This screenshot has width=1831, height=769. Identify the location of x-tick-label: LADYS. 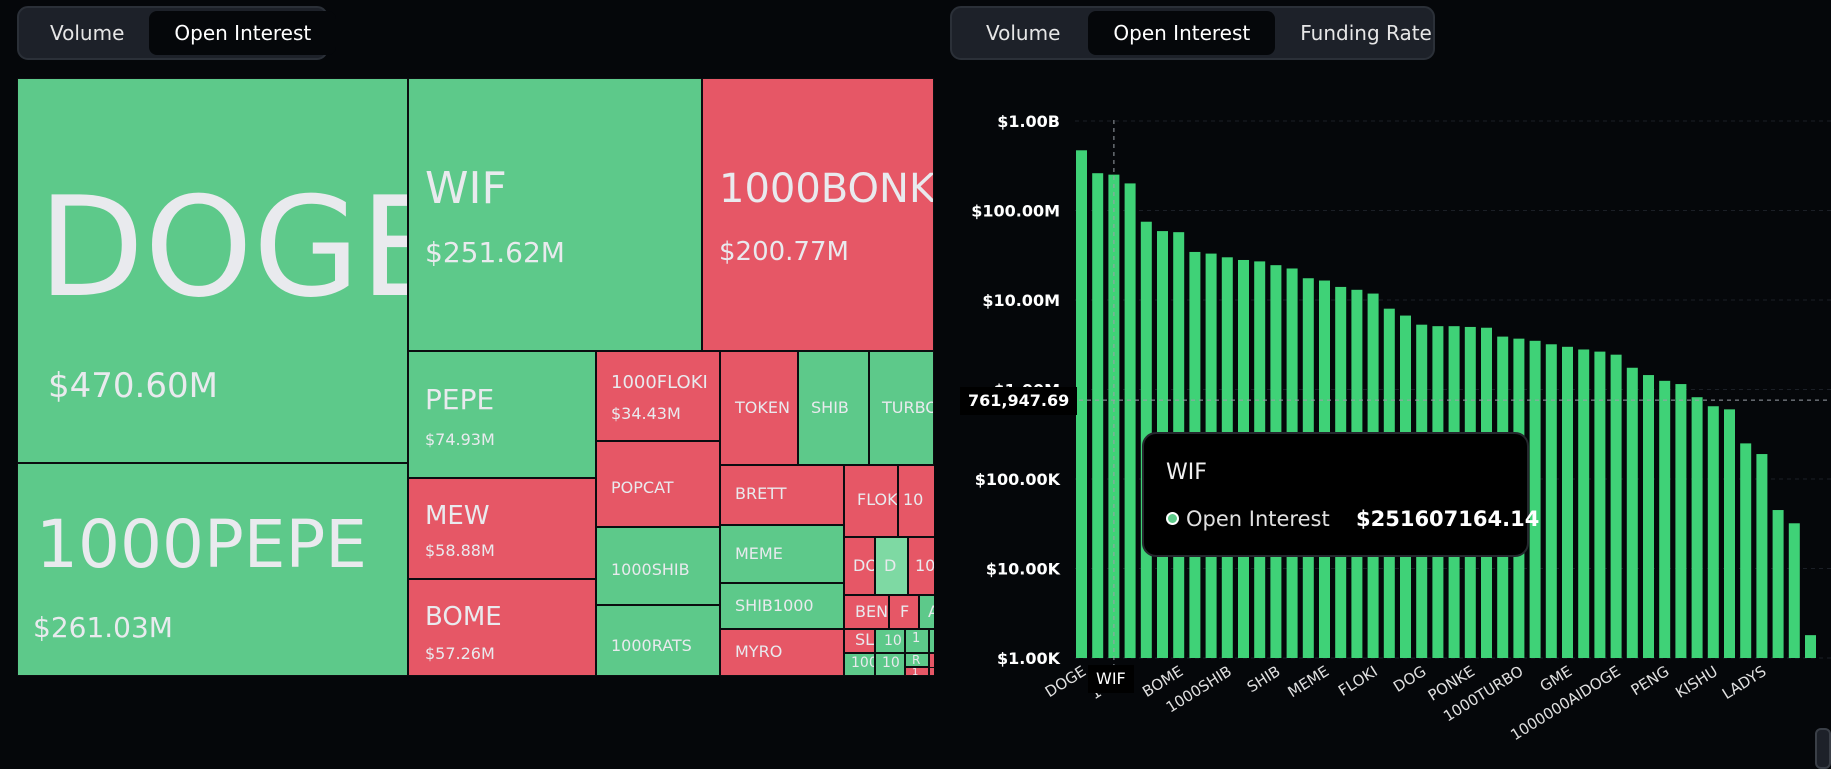
(1744, 682).